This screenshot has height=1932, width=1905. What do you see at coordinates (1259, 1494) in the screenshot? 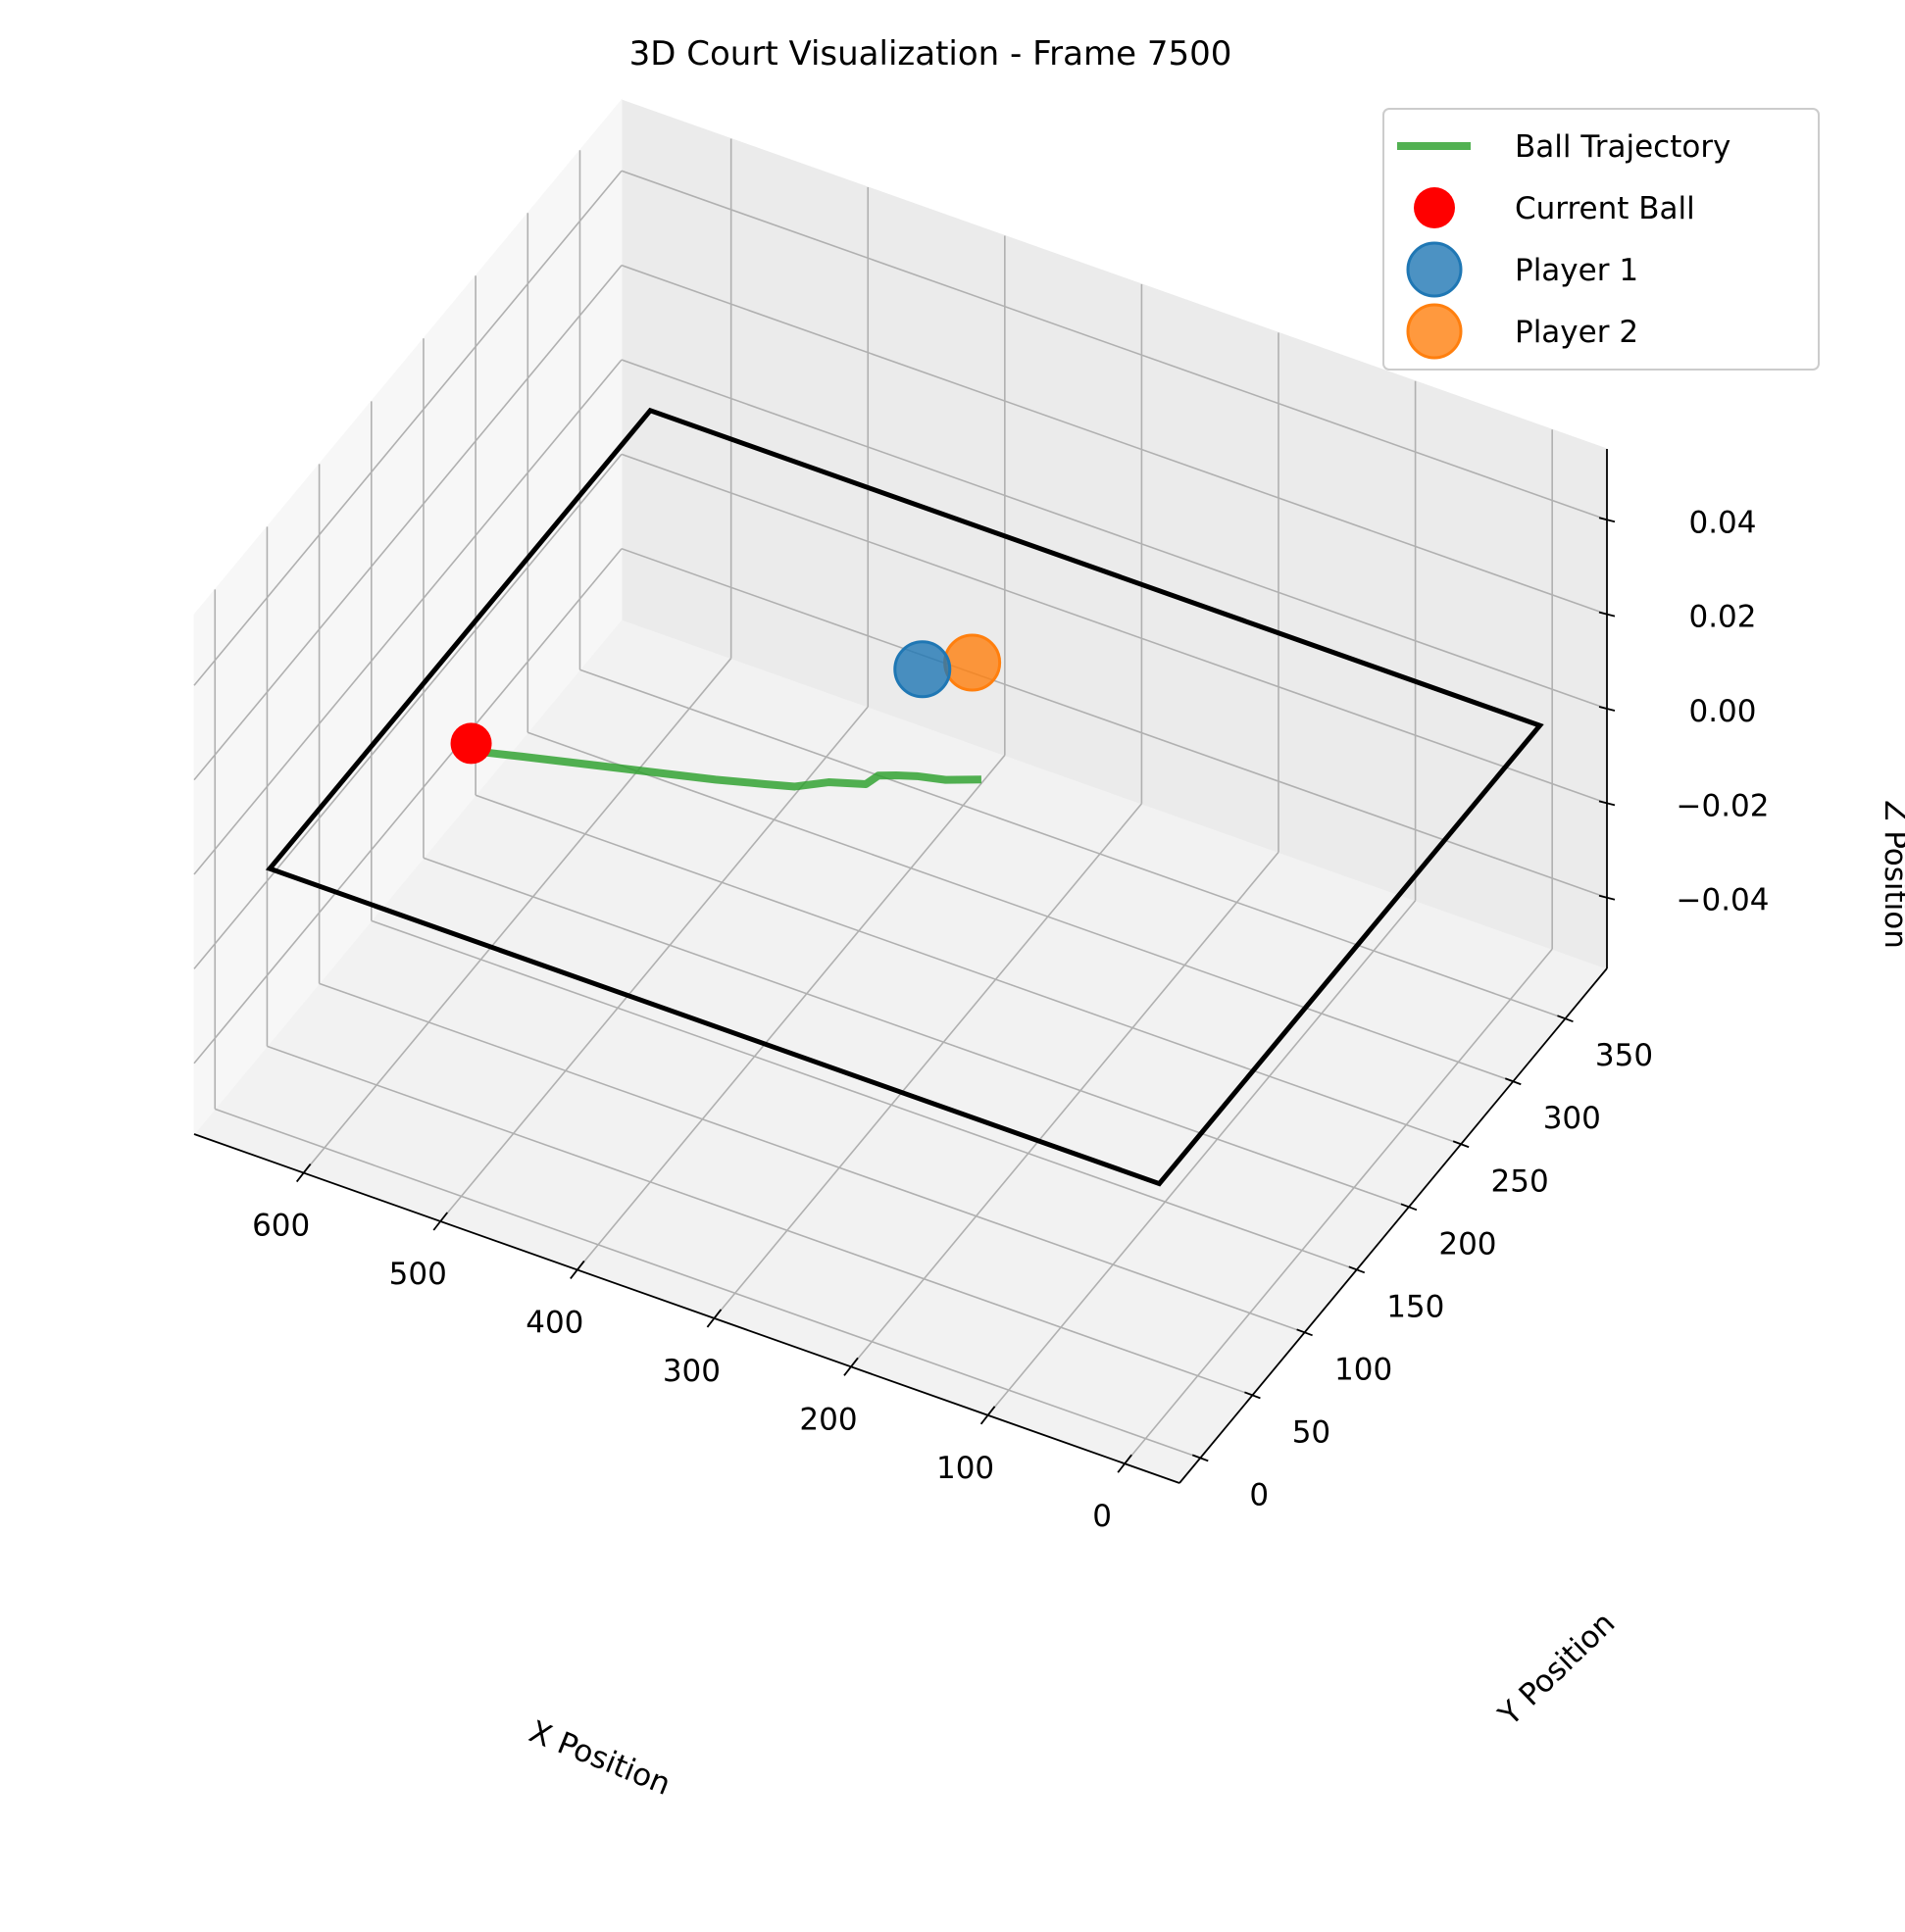
I see `y-tick-label: 0` at bounding box center [1259, 1494].